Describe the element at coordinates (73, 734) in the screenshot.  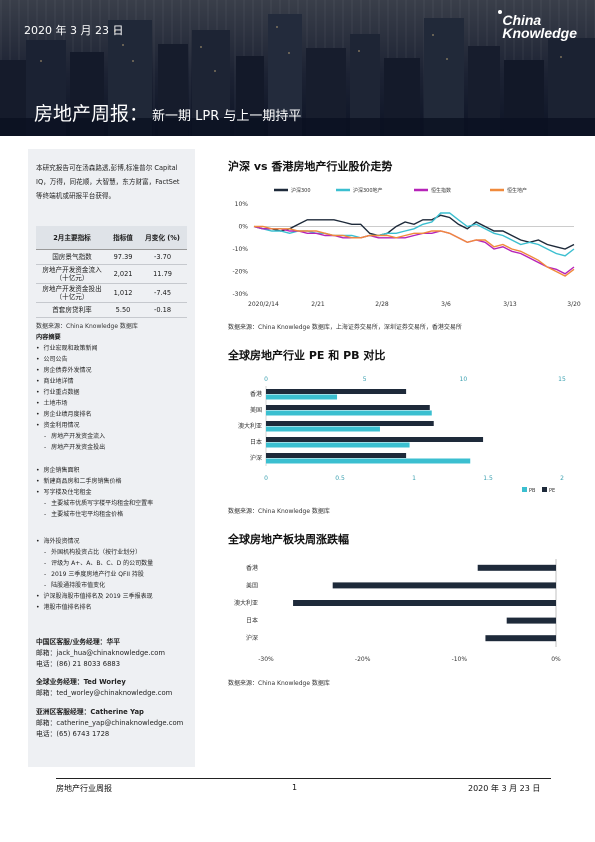
I see `contact-phone: 电话：(65) 6743 1728` at that location.